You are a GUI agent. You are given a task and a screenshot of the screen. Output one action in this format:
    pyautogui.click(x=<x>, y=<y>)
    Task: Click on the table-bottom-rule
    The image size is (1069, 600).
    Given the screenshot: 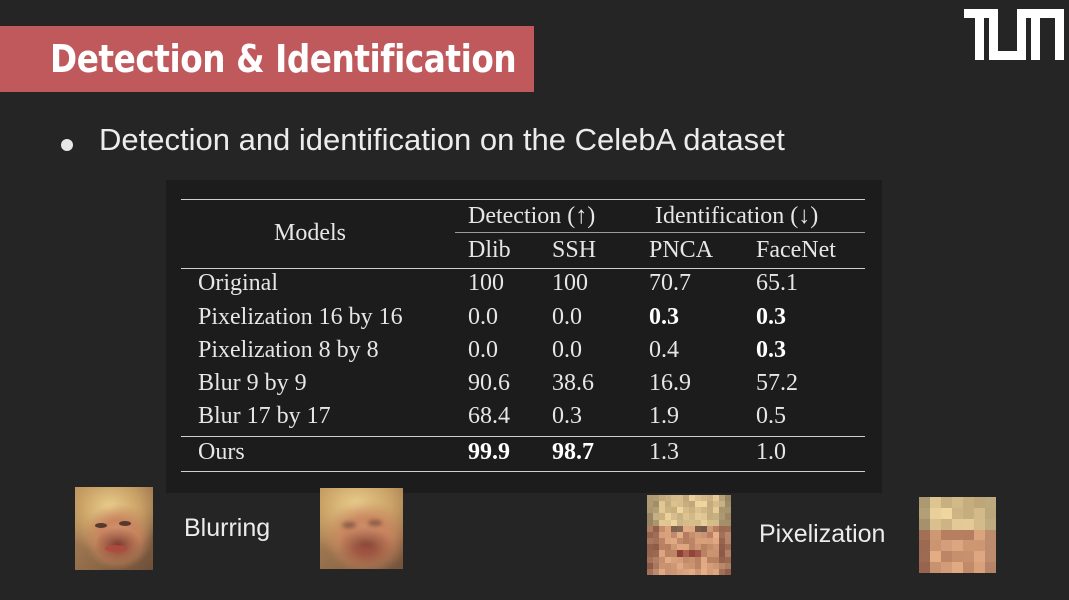 What is the action you would take?
    pyautogui.click(x=523, y=471)
    